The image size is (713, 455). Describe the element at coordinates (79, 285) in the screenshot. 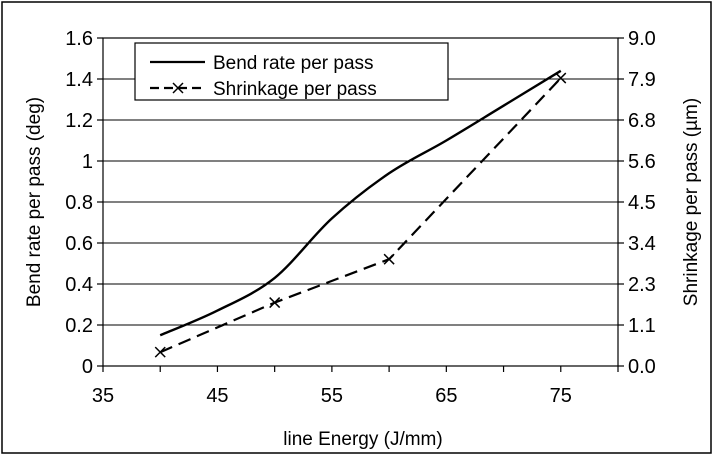

I see `y-tick-label: 0.4` at that location.